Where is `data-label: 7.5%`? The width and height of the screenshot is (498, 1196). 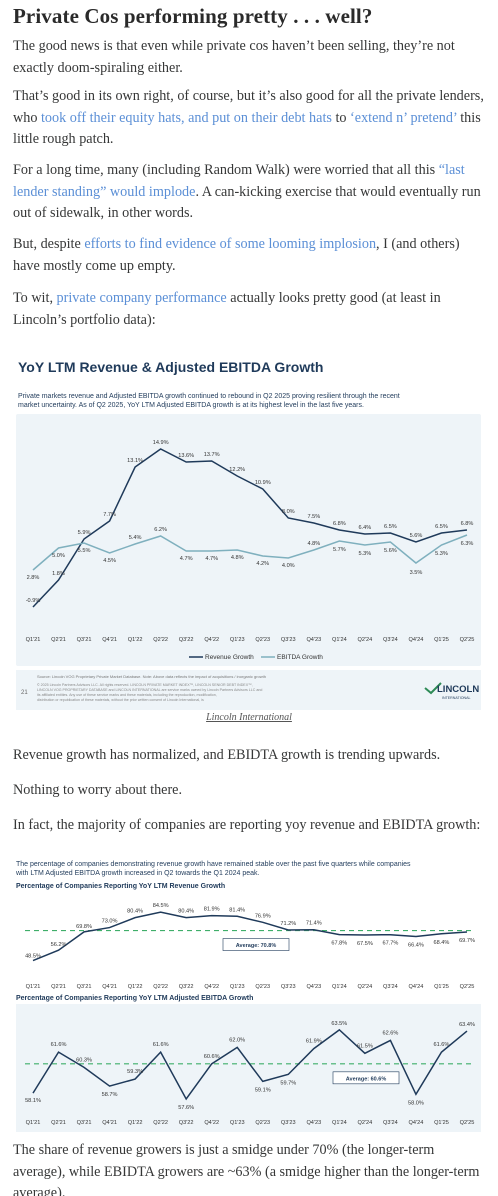 data-label: 7.5% is located at coordinates (313, 517).